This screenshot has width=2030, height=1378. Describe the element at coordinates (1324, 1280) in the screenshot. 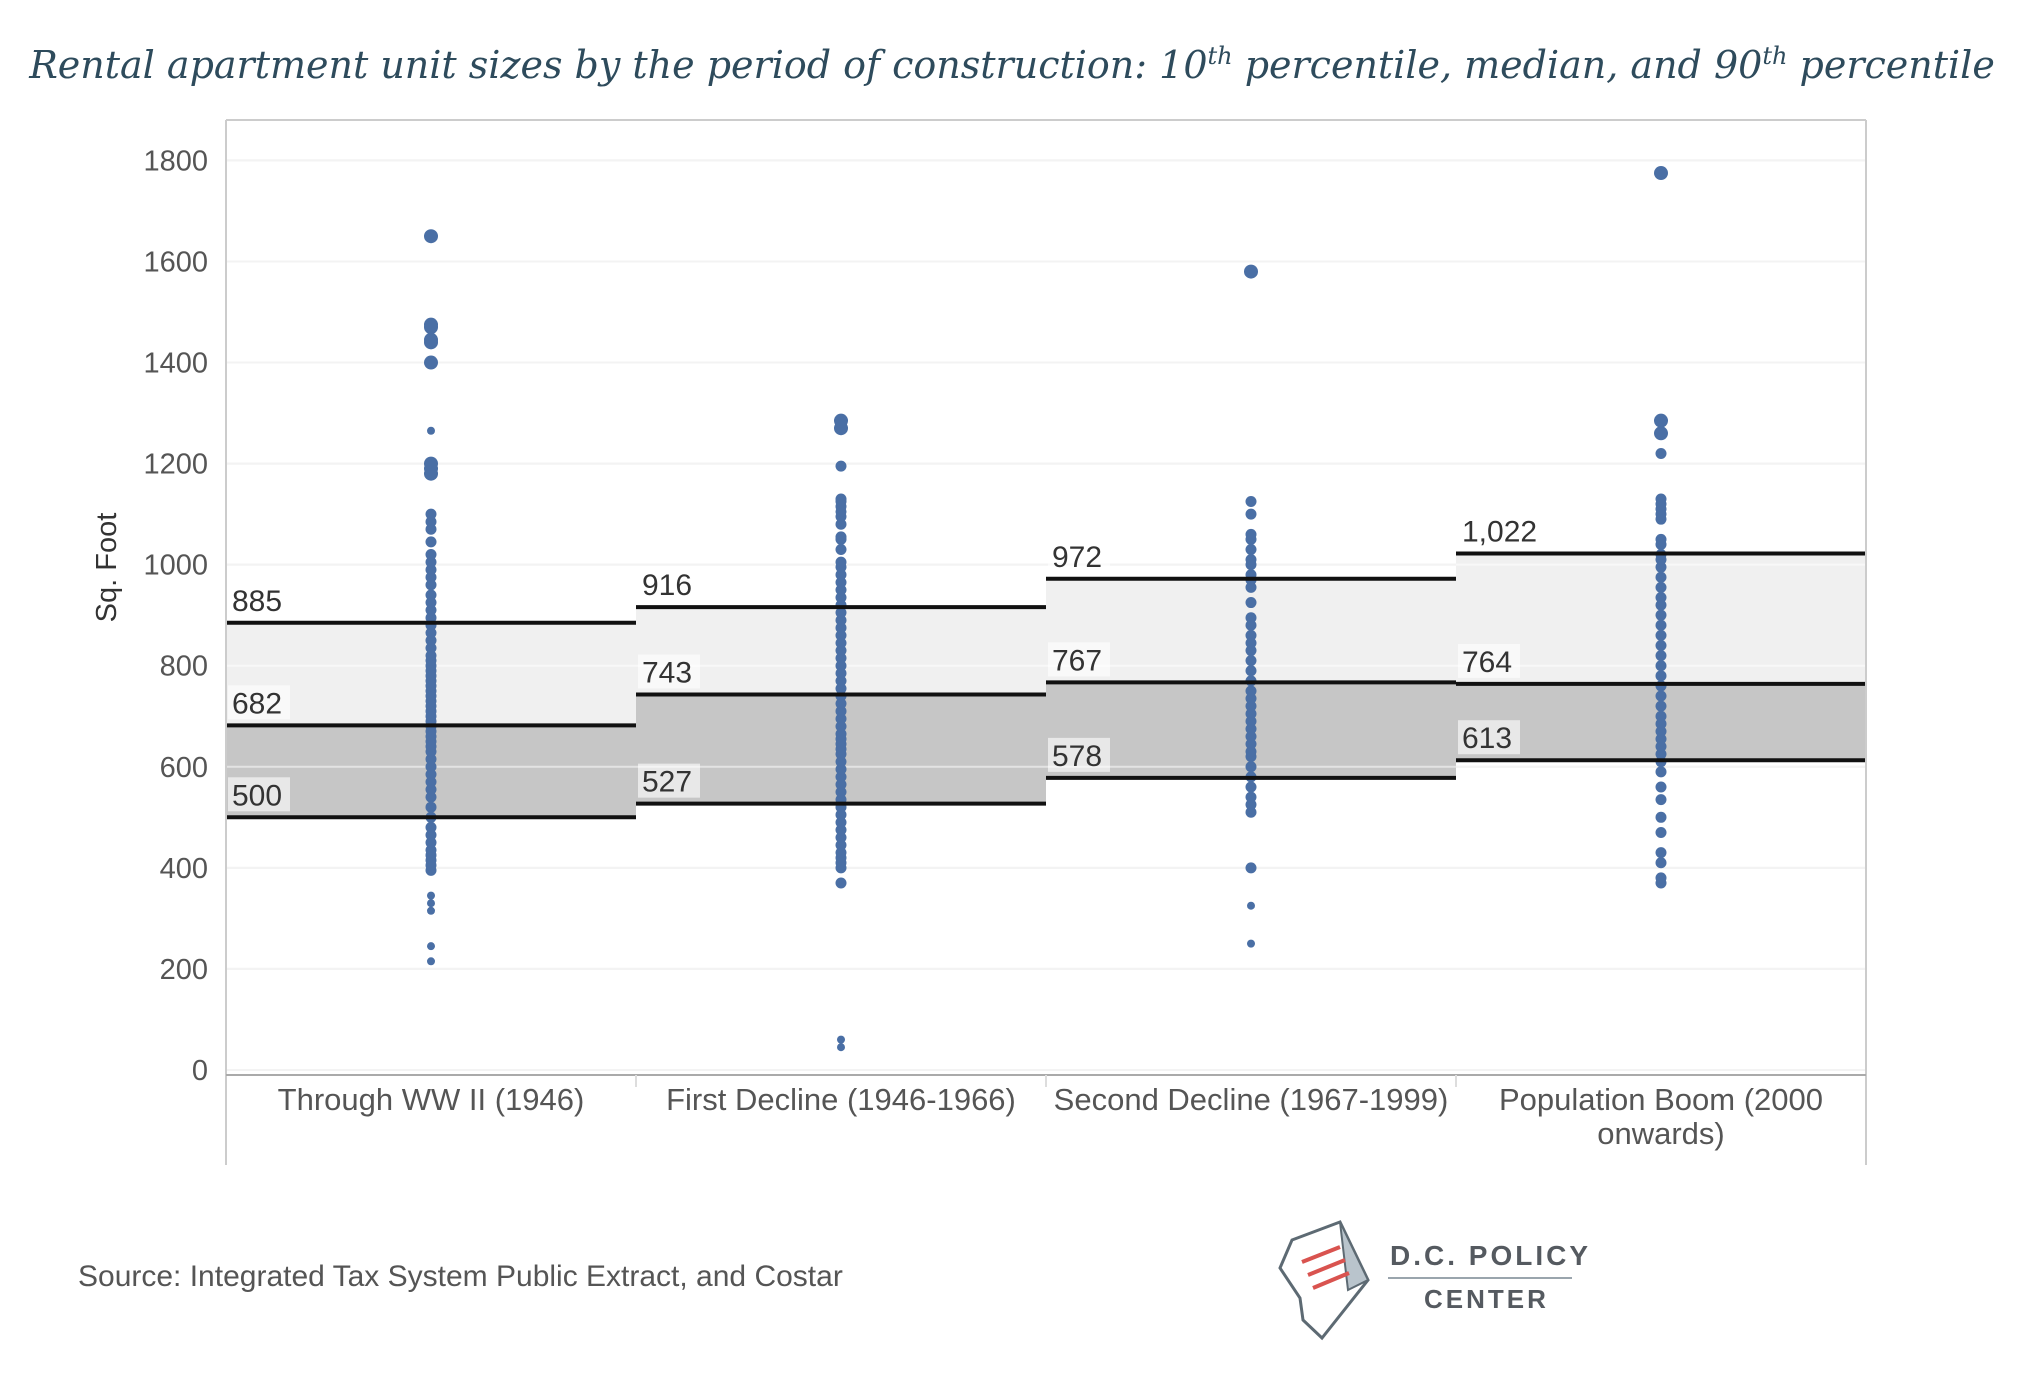

I see `dc-map-icon` at that location.